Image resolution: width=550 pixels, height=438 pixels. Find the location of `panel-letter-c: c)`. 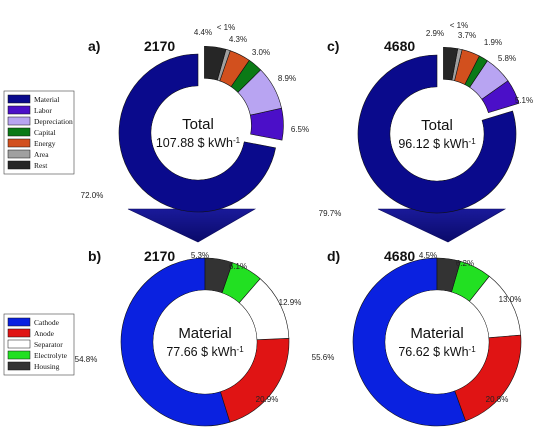

panel-letter-c: c) is located at coordinates (333, 46).